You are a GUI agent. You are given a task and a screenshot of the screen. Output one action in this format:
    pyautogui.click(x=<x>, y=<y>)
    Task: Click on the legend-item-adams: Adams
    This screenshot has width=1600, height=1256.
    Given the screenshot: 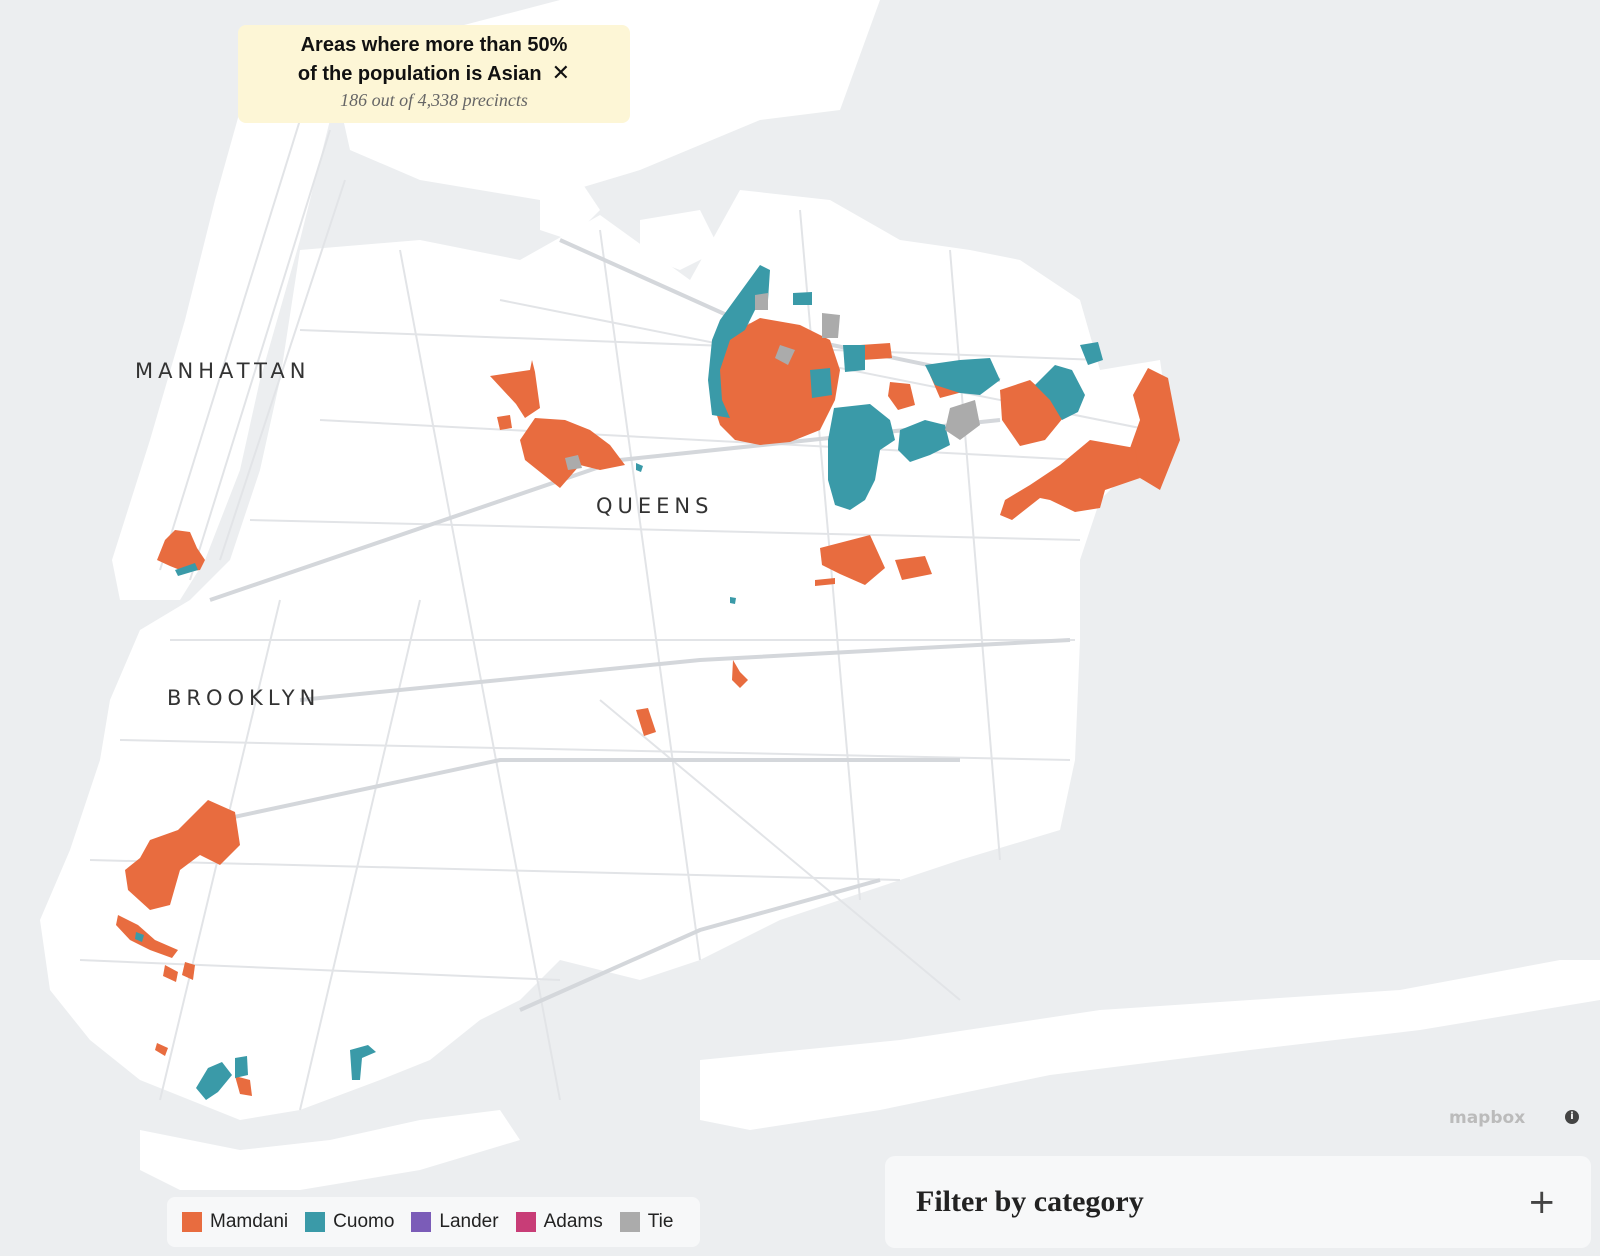 What is the action you would take?
    pyautogui.click(x=559, y=1222)
    